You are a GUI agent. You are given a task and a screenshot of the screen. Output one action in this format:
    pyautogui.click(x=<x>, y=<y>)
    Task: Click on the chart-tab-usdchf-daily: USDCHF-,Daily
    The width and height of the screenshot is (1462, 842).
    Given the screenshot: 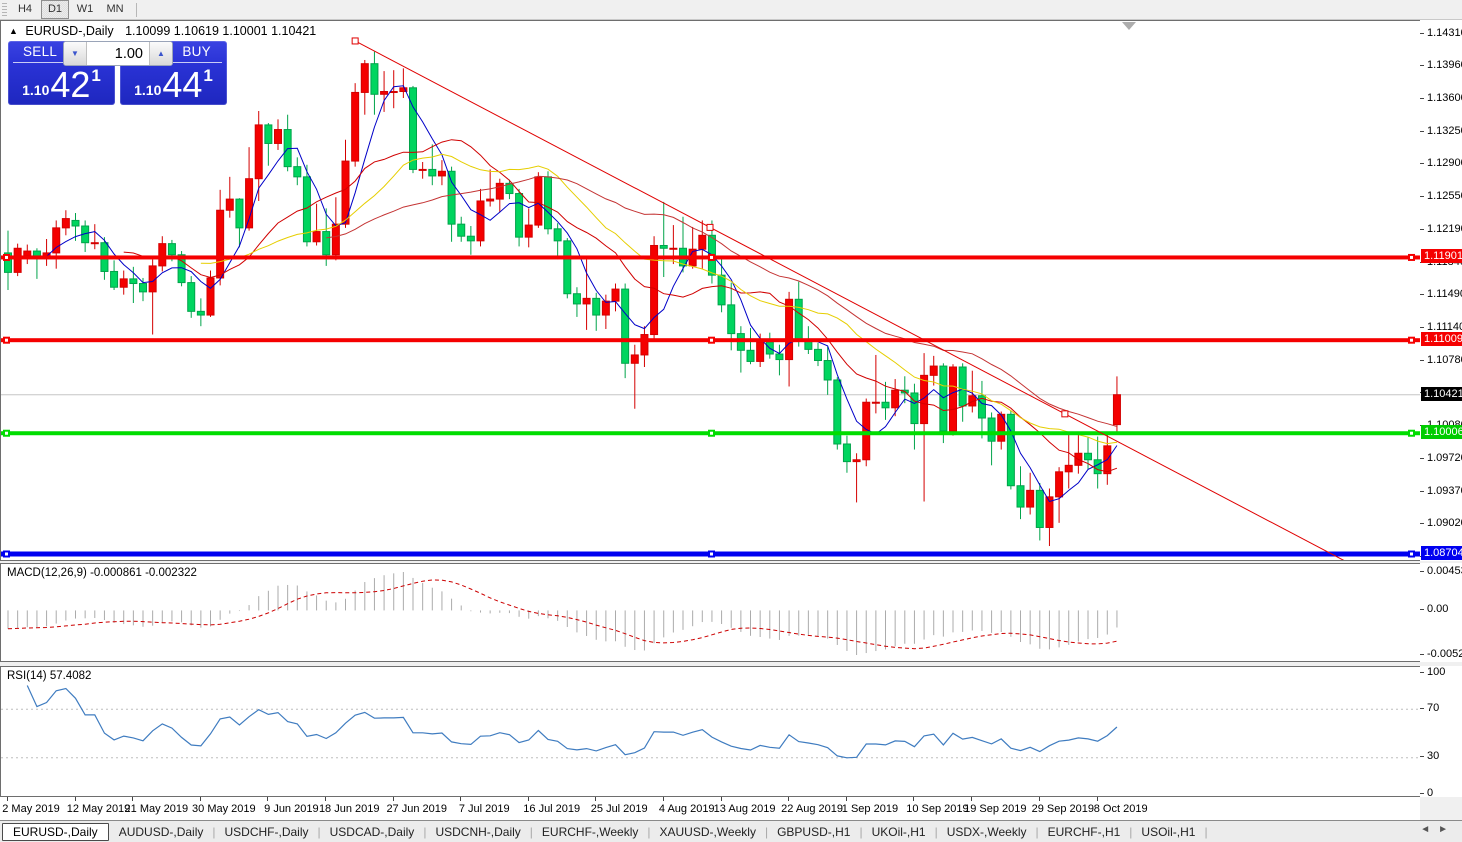 What is the action you would take?
    pyautogui.click(x=266, y=832)
    